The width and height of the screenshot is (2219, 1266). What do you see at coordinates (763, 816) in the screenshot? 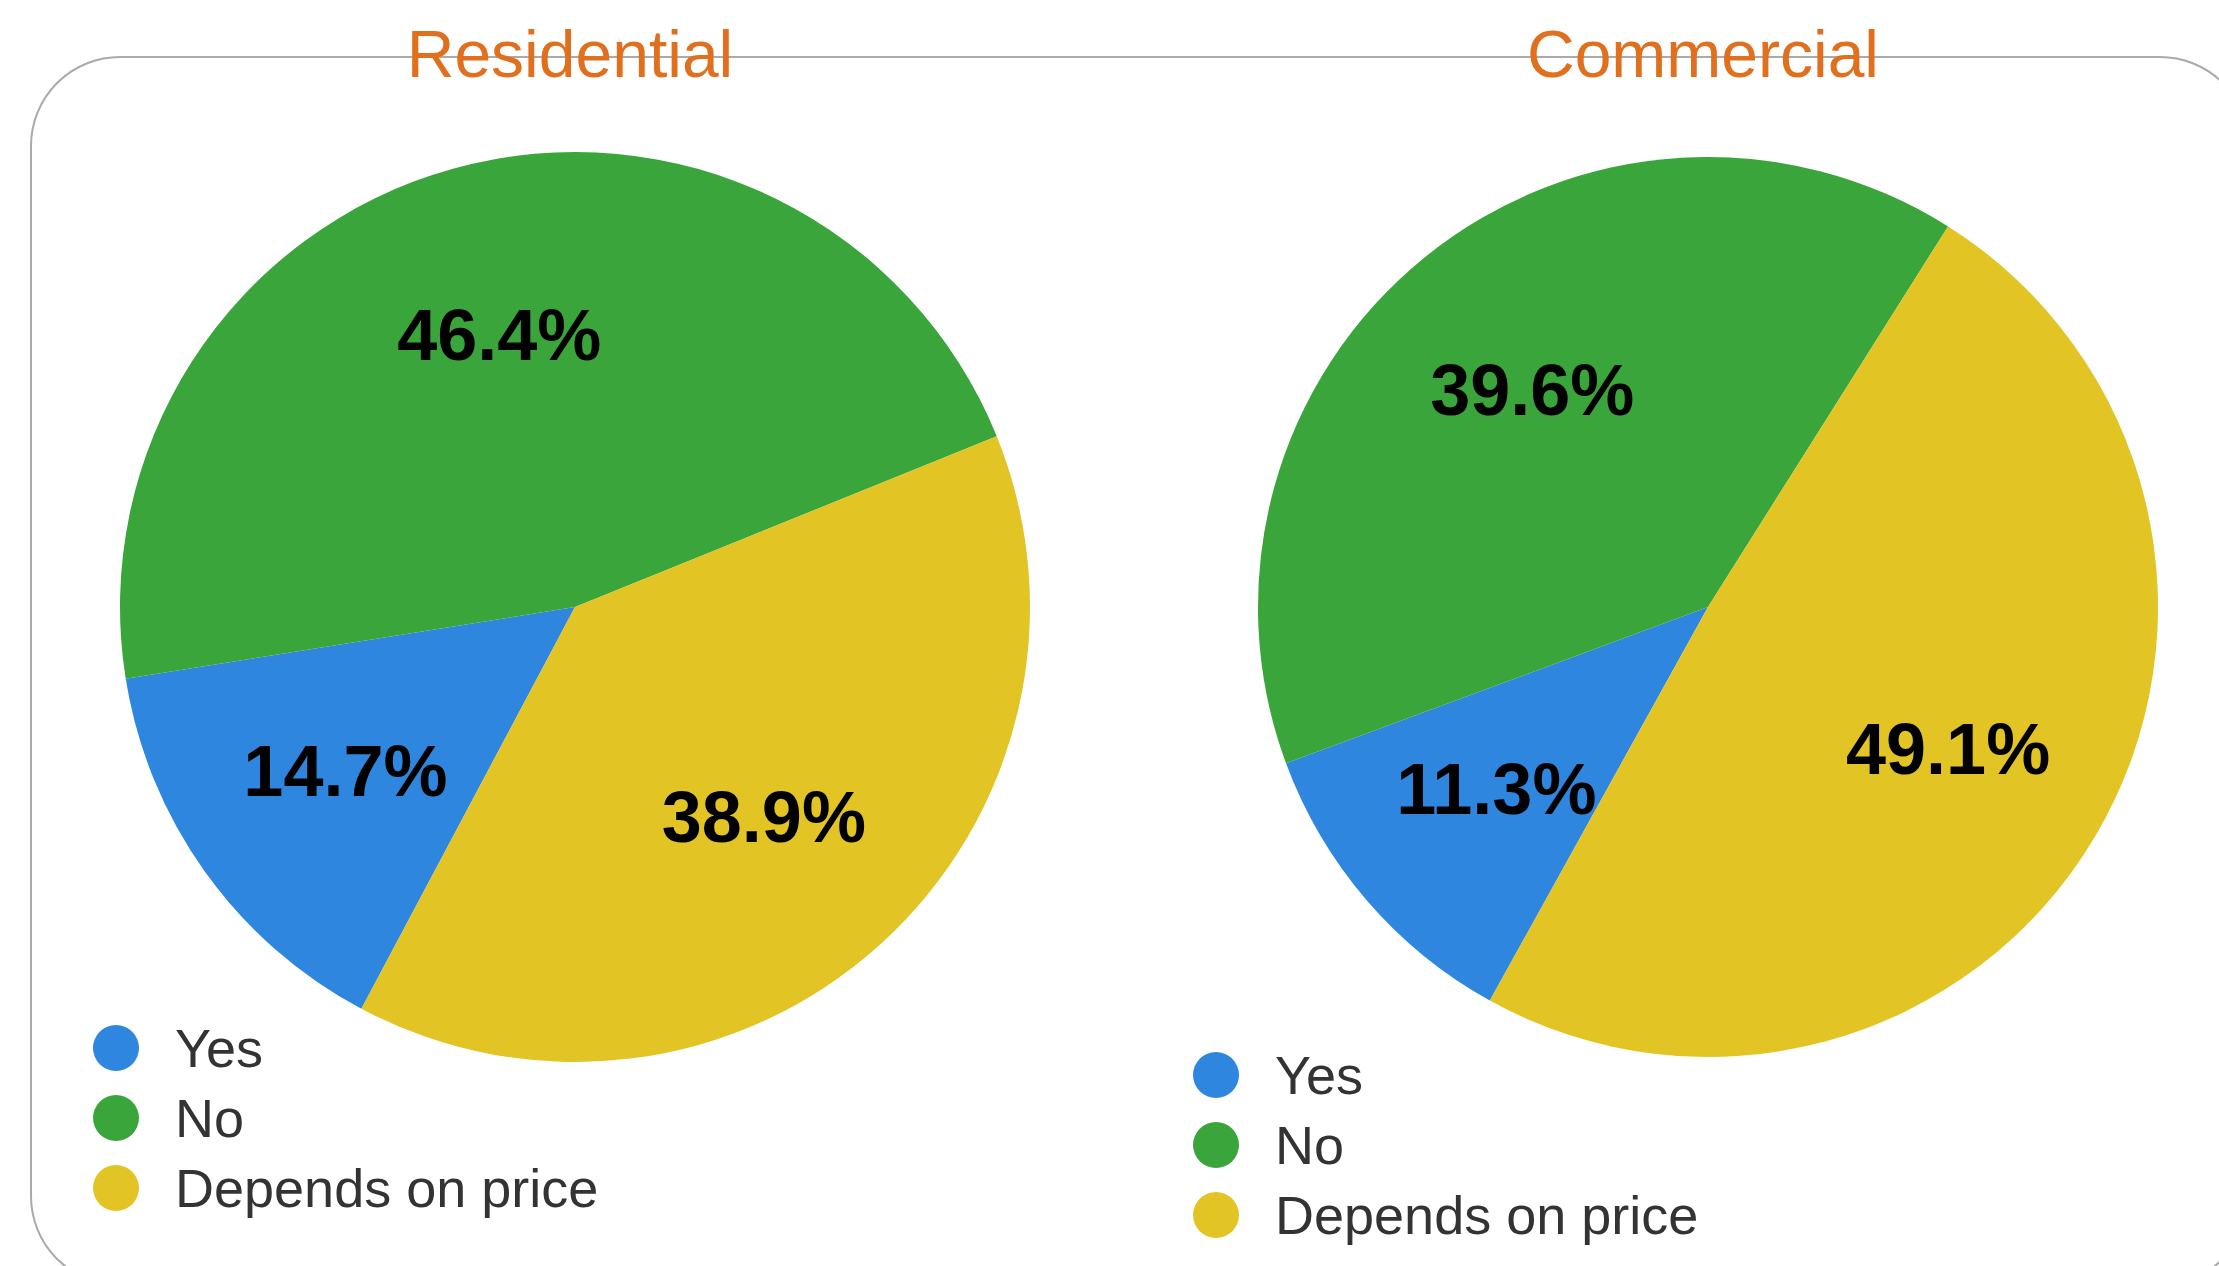
I see `data-label: 38.9%` at bounding box center [763, 816].